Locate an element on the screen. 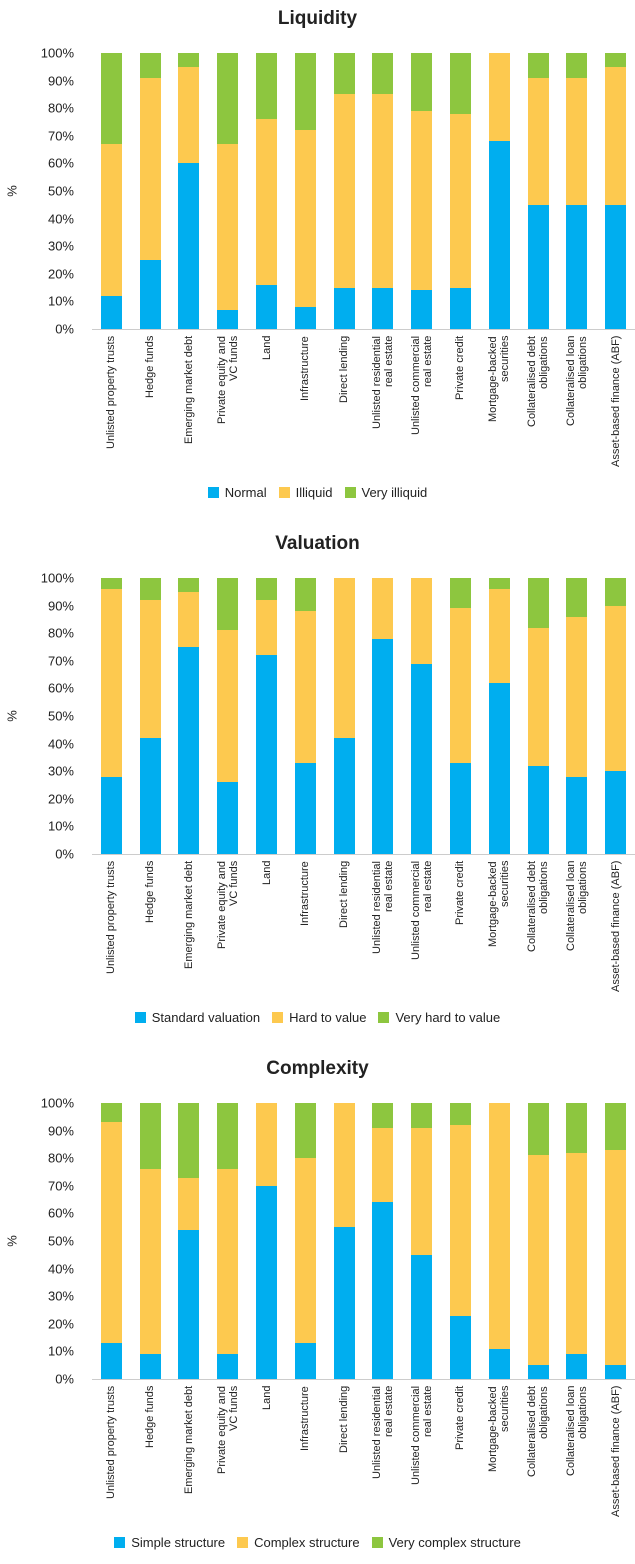  legend-label: Normal is located at coordinates (245, 492).